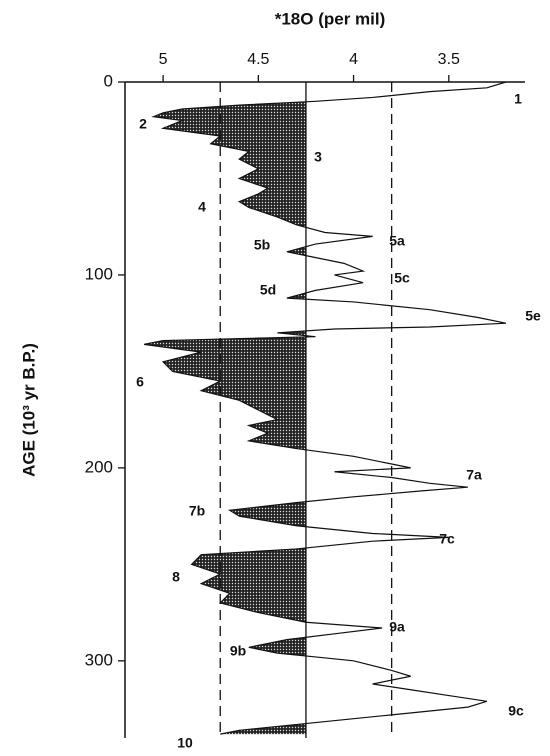 The width and height of the screenshot is (550, 756). I want to click on stage-label: 10, so click(185, 743).